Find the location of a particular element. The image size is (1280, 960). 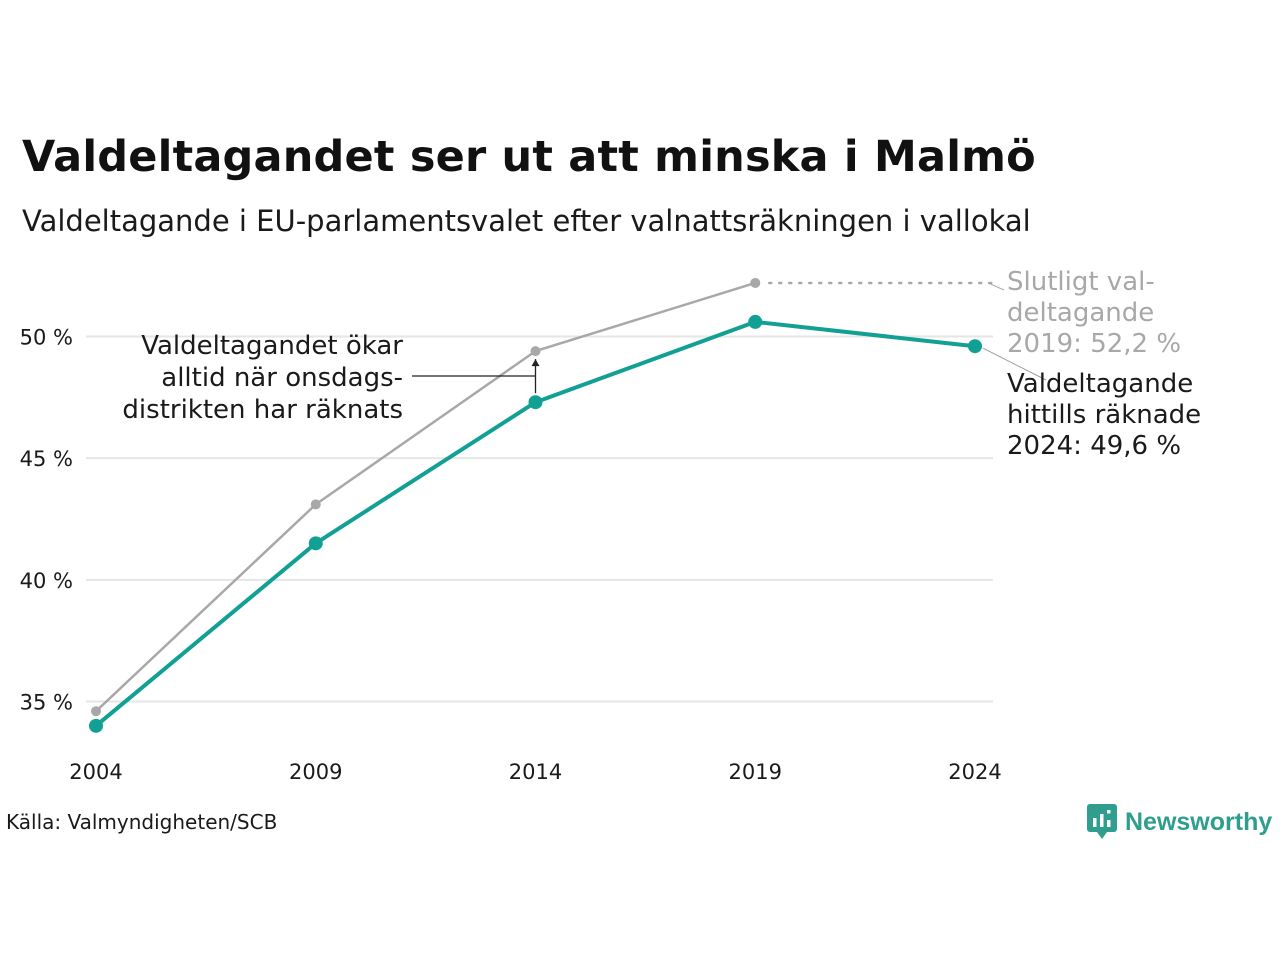

callout-arrowhead-up is located at coordinates (535, 363).